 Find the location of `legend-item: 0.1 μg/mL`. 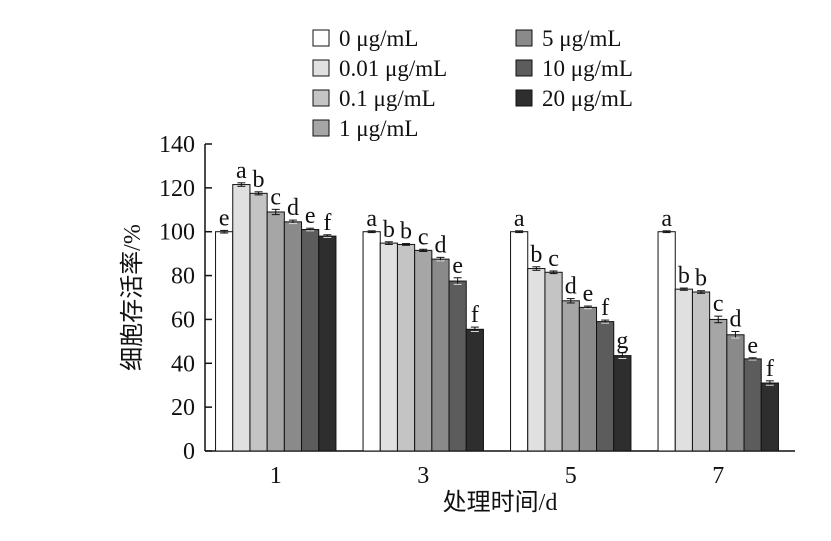

legend-item: 0.1 μg/mL is located at coordinates (374, 98).